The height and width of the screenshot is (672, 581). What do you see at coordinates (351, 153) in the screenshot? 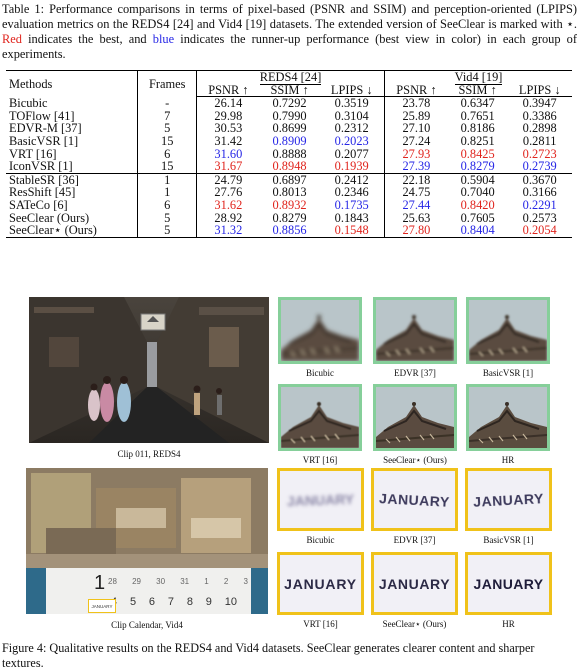
I see `metric-cell: 0.2077` at bounding box center [351, 153].